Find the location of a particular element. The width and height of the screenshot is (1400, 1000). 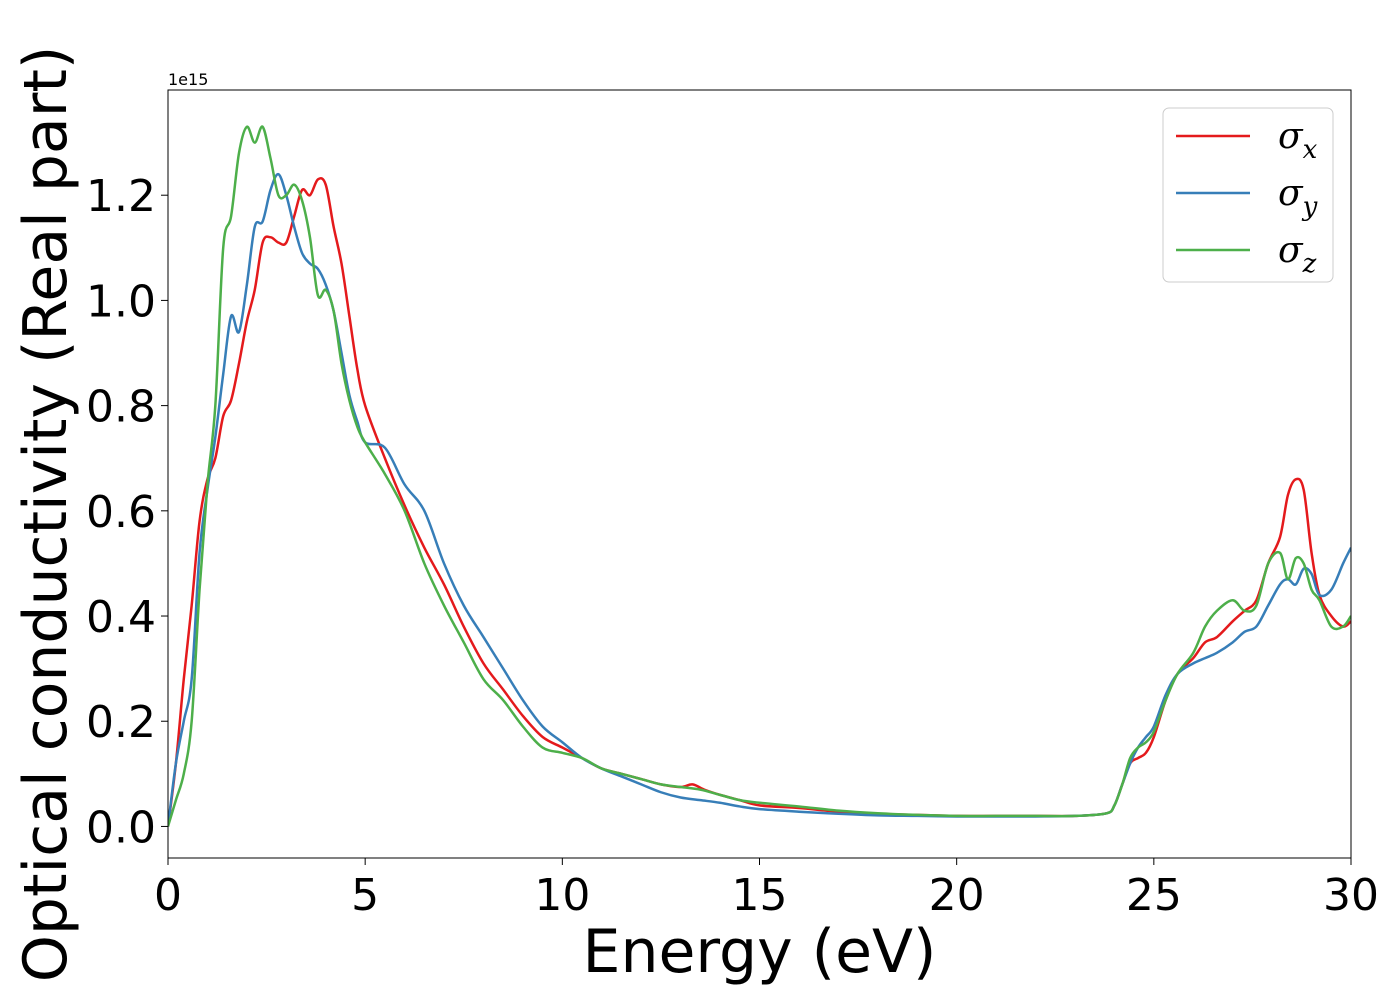

legend-label-x: σx is located at coordinates (1298, 140).